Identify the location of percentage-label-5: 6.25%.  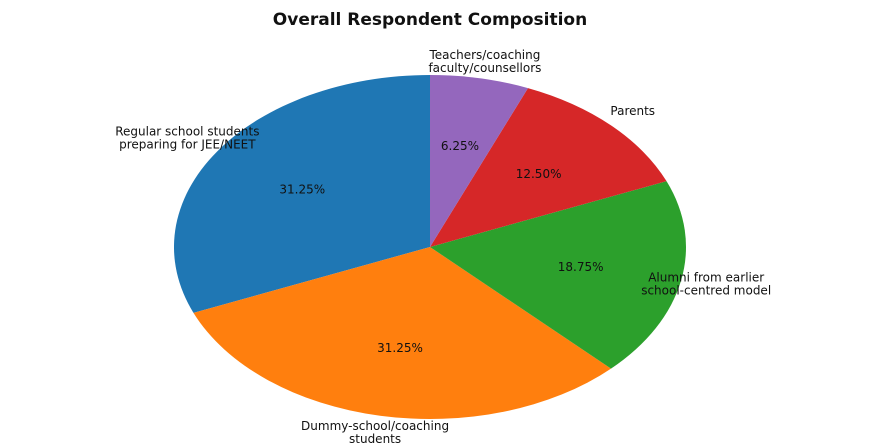
(460, 146).